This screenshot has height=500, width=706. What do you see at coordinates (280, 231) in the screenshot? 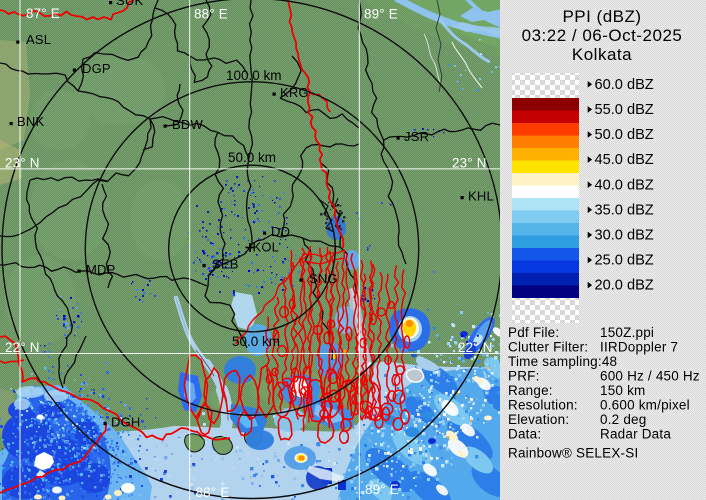
I see `svg-text: DD` at bounding box center [280, 231].